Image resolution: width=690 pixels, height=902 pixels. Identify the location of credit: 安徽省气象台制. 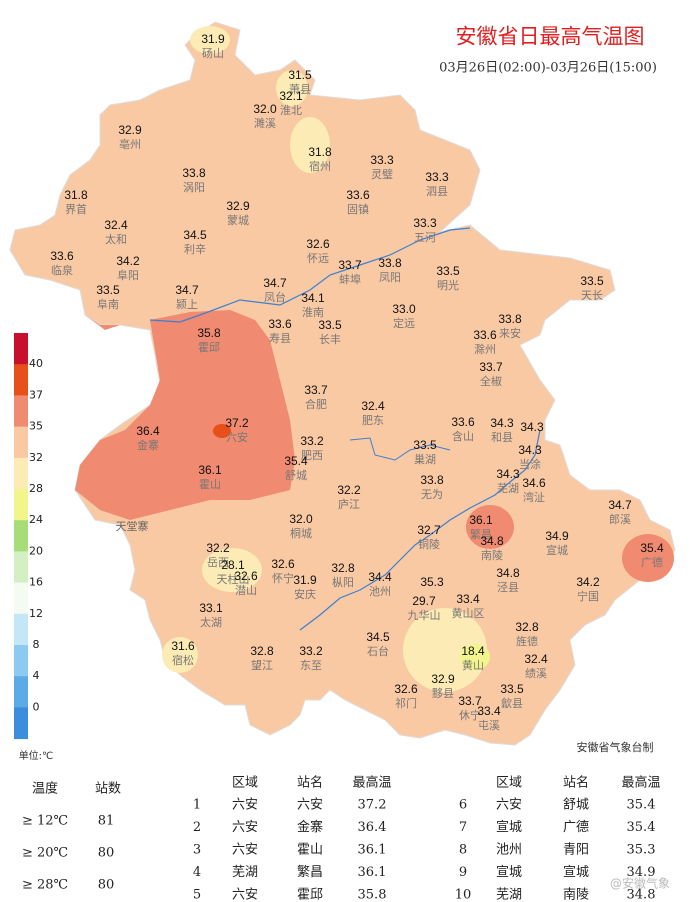
(615, 747).